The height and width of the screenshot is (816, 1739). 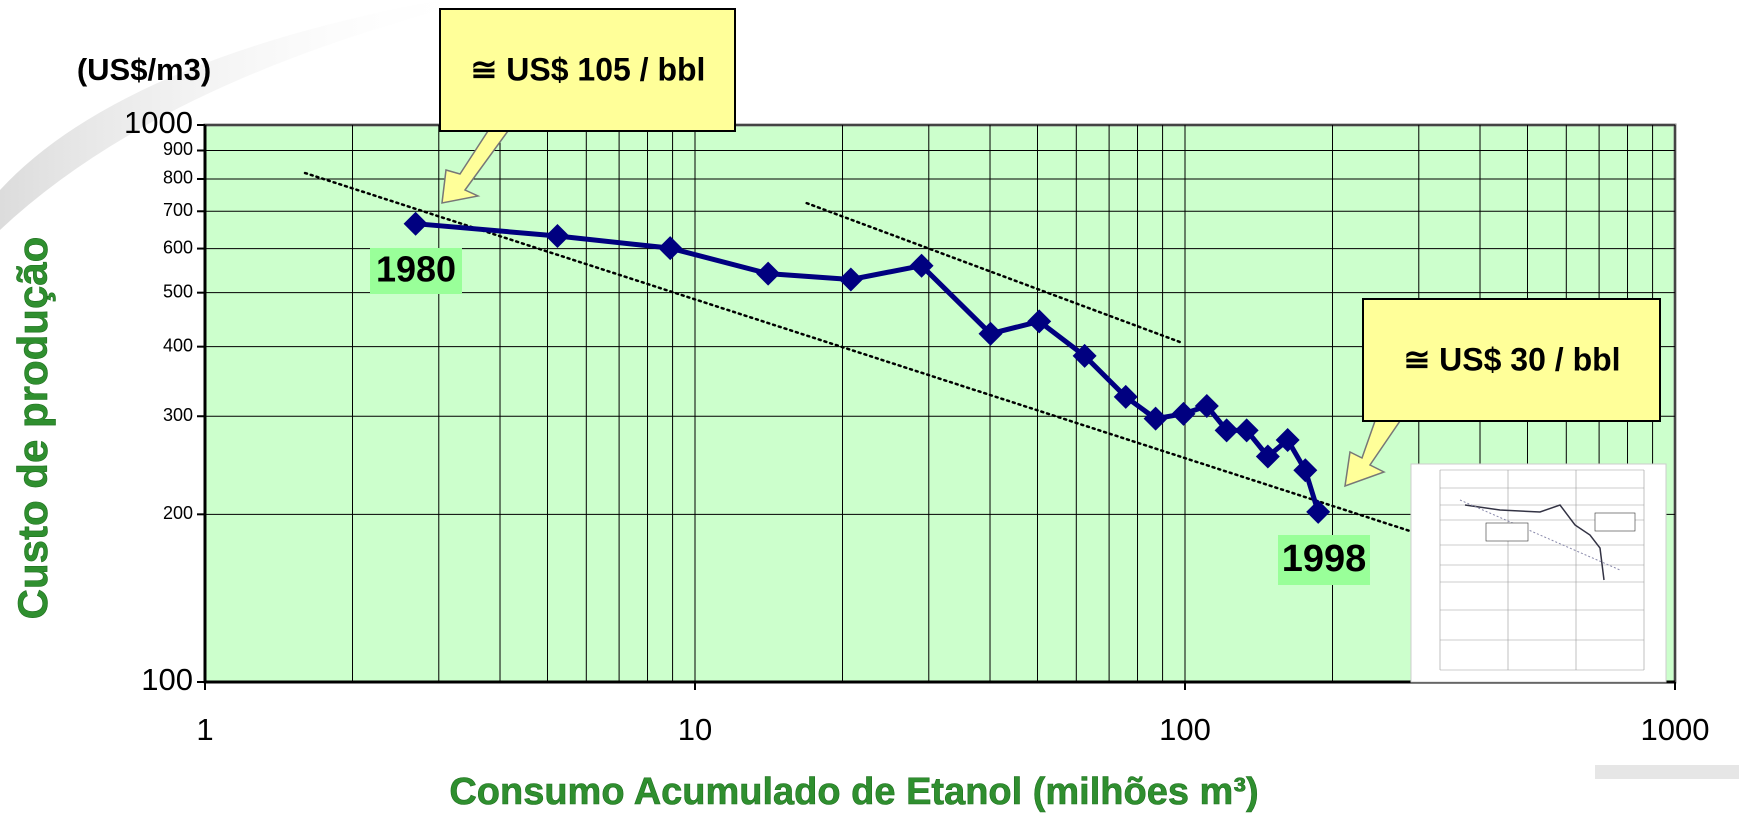 I want to click on callout-text: ≅ US$ 30 / bbl, so click(x=1511, y=359).